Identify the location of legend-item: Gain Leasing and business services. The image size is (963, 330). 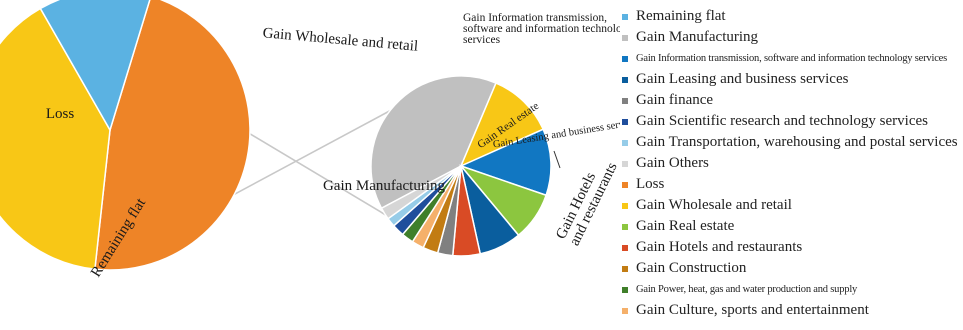
(790, 79).